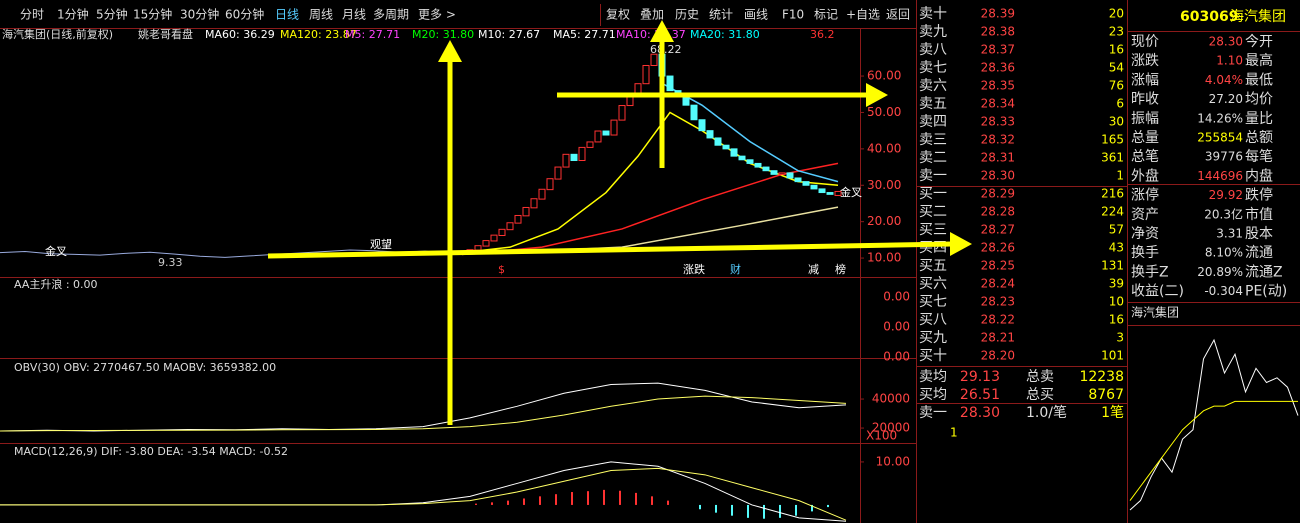 The height and width of the screenshot is (523, 1300). I want to click on quote-value: 28.30, so click(1226, 42).